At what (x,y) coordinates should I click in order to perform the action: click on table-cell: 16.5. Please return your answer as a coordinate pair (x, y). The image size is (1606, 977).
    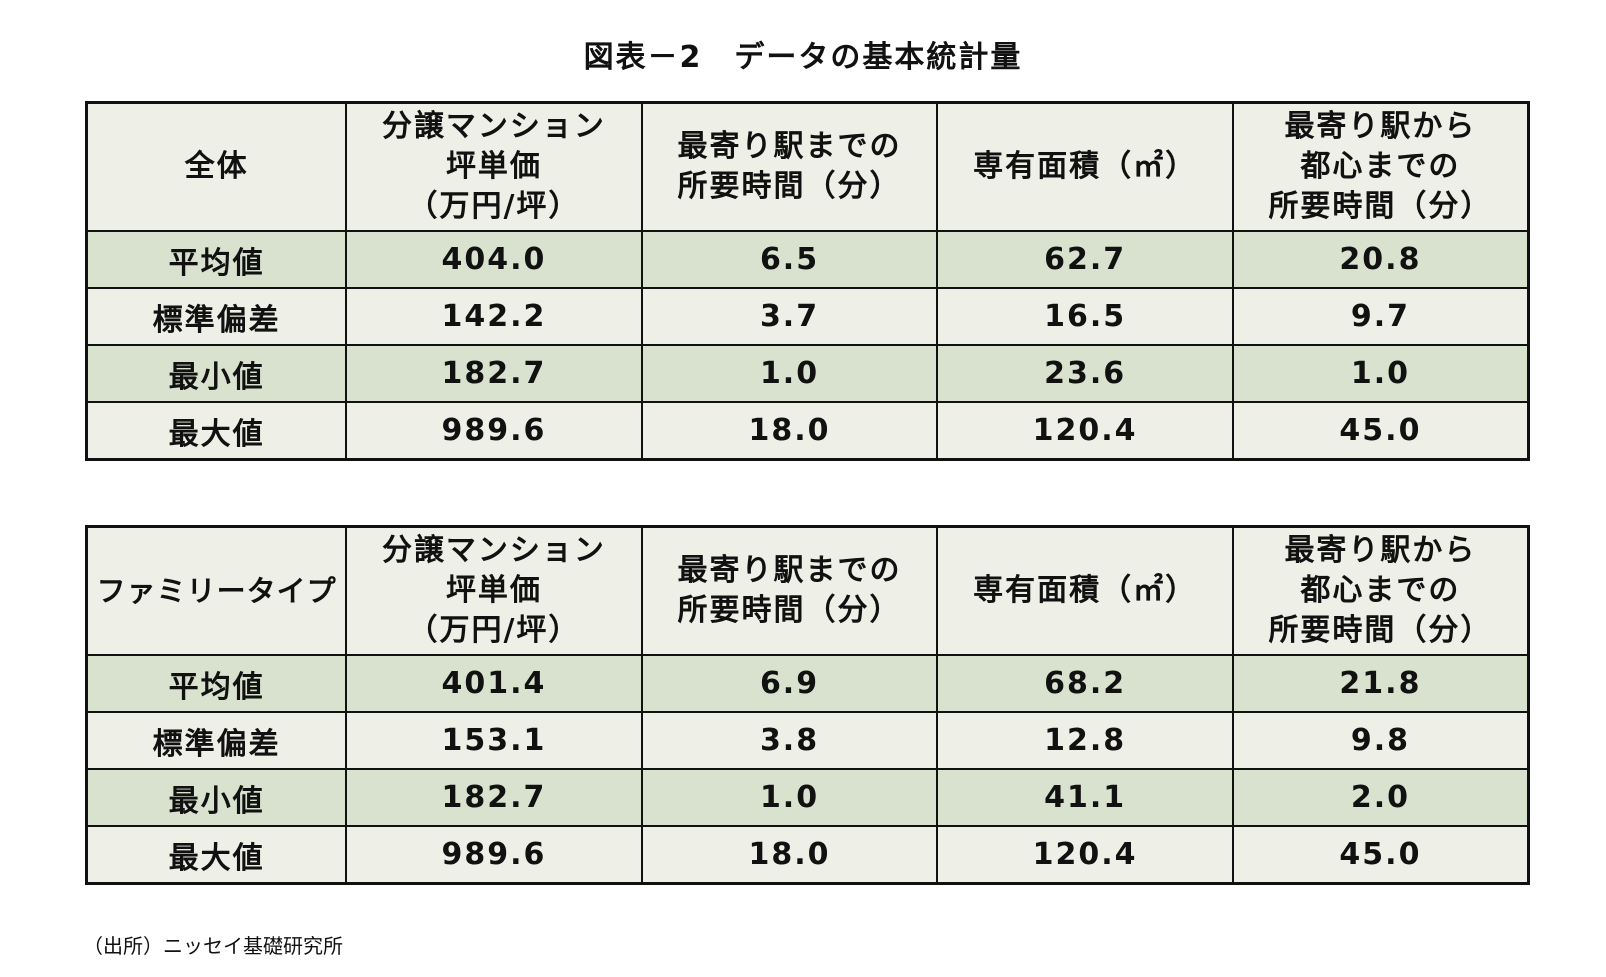
    Looking at the image, I should click on (1085, 316).